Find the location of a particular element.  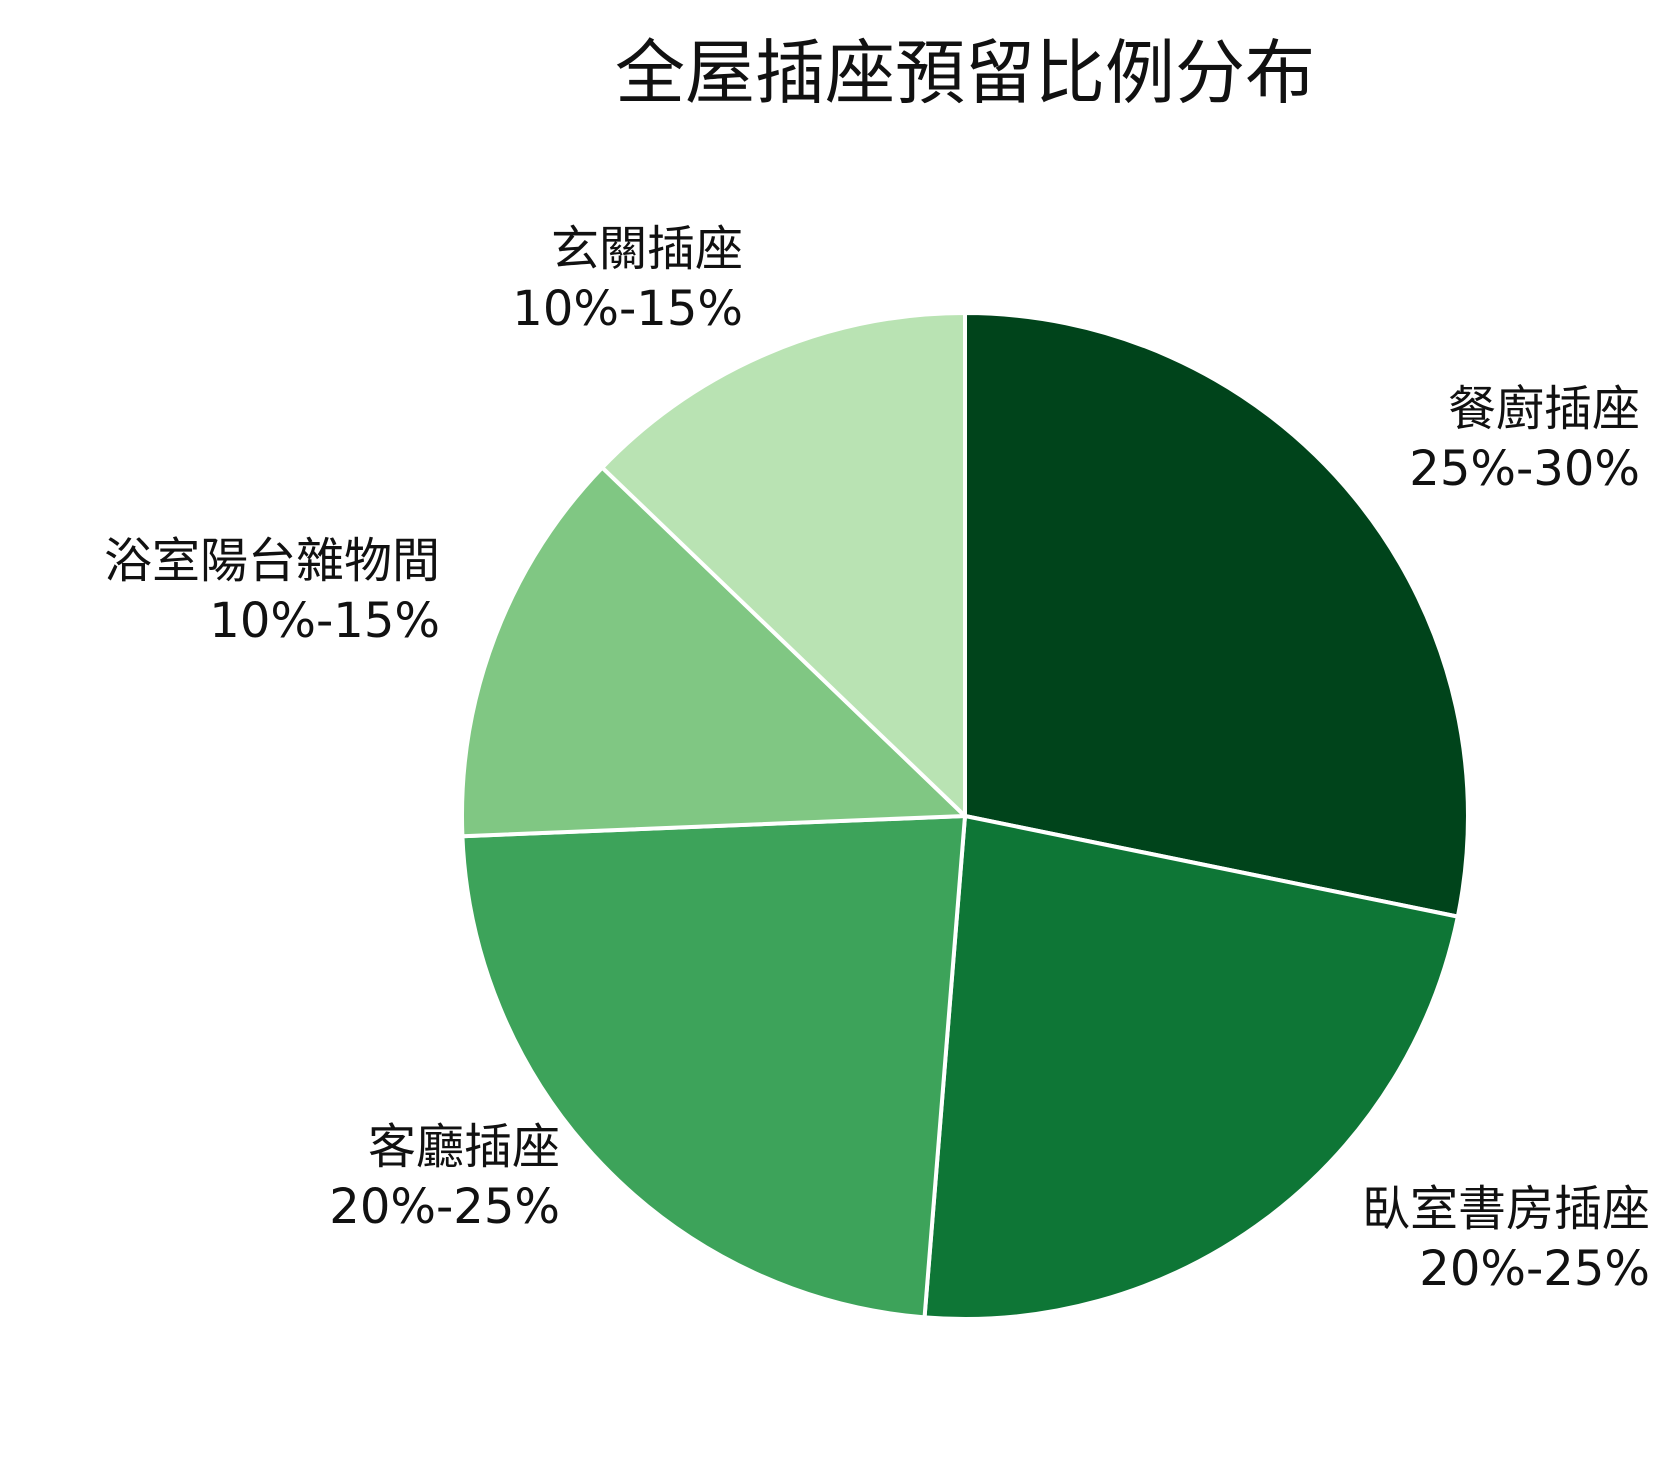

slice-label-range-1: 25%-30% is located at coordinates (1524, 469).